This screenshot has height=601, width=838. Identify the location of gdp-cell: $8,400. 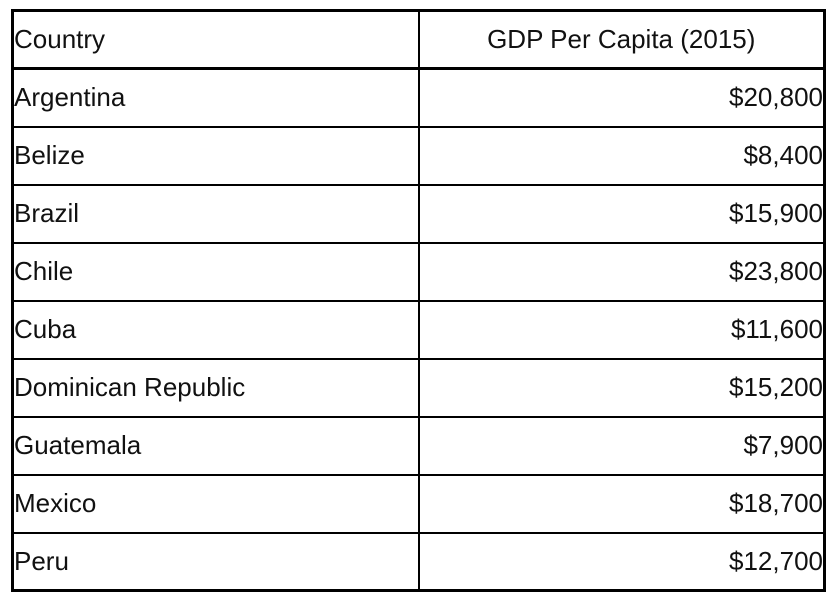
(621, 155).